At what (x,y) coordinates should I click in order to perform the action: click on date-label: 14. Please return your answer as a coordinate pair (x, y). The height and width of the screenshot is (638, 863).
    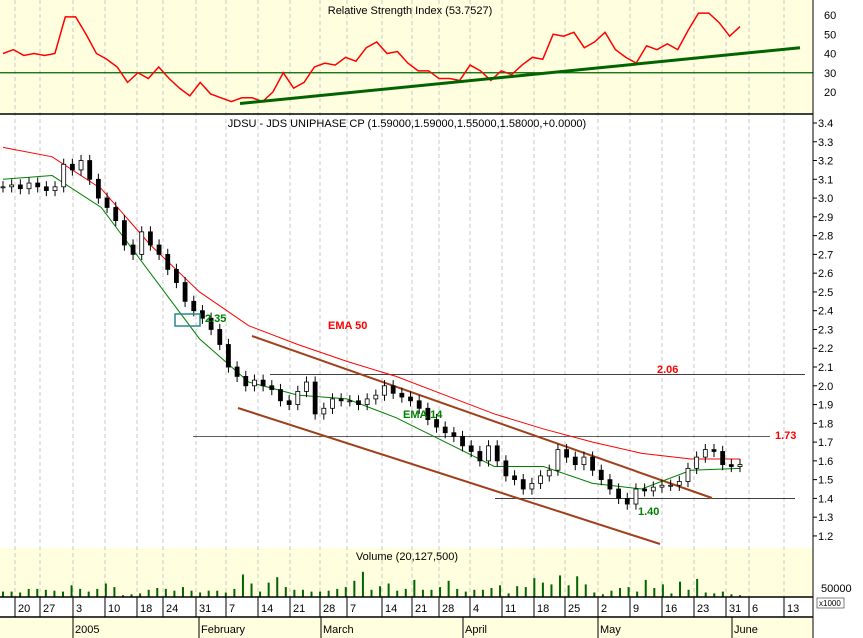
    Looking at the image, I should click on (267, 609).